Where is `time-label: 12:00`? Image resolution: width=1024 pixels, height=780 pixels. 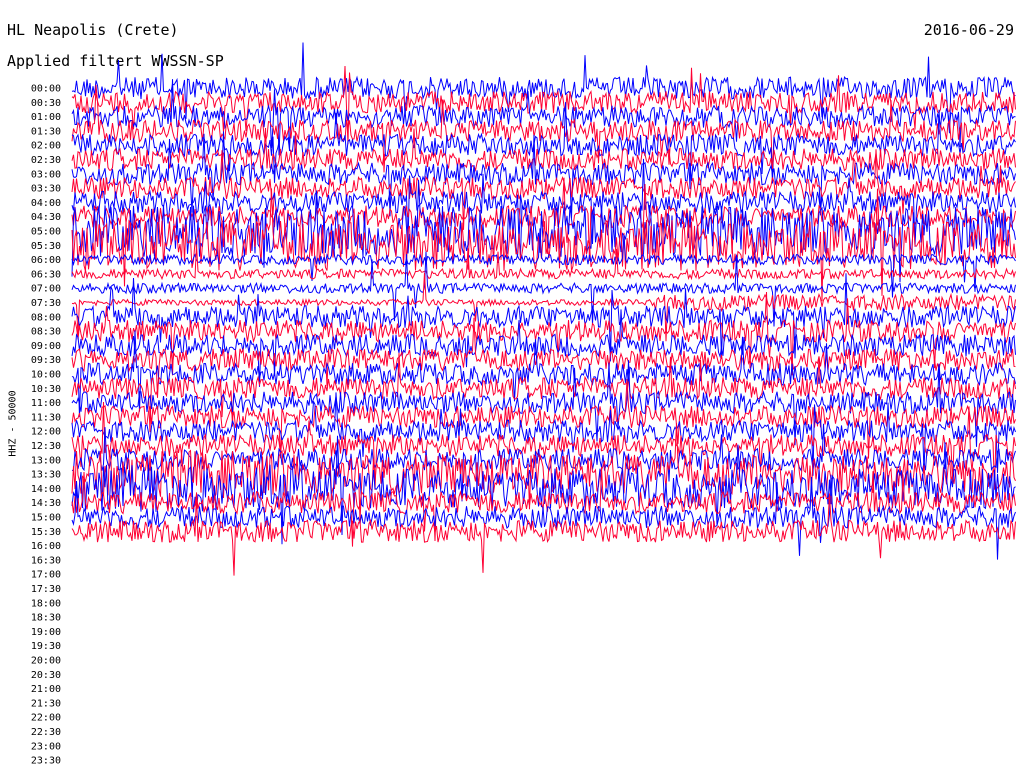
time-label: 12:00 is located at coordinates (46, 432).